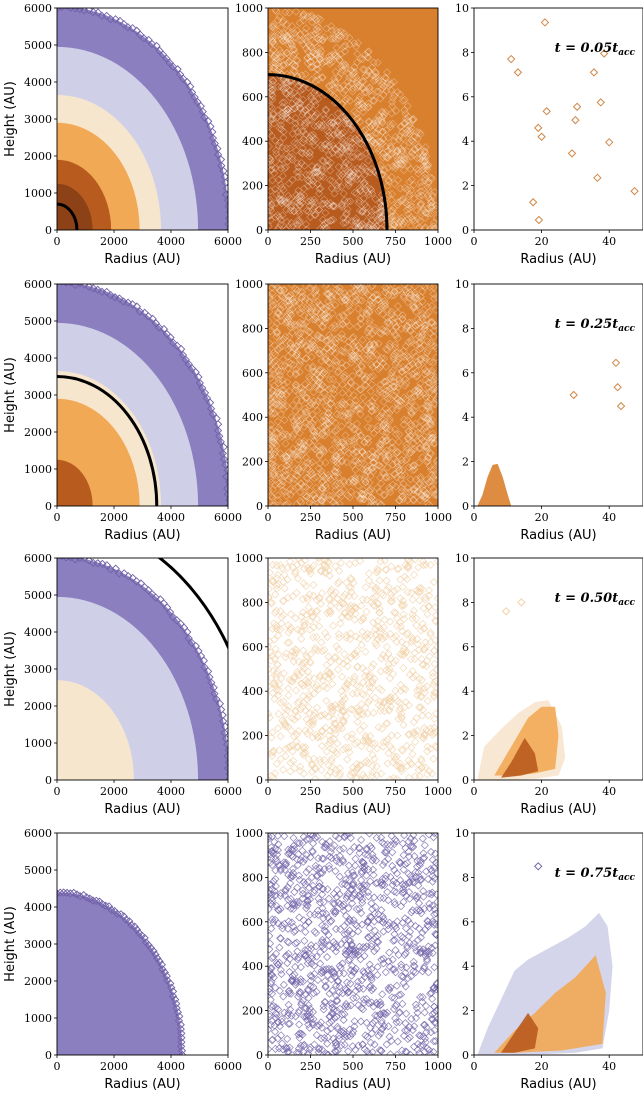 This screenshot has width=643, height=1097. Describe the element at coordinates (438, 517) in the screenshot. I see `x-tick-label: 1000` at that location.